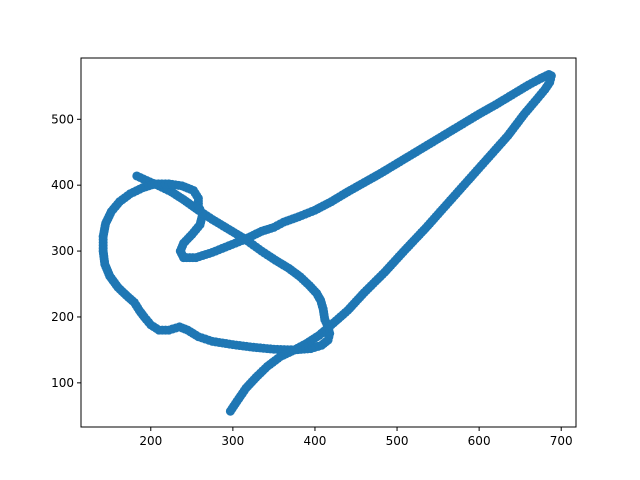  I want to click on x-tick-label: 200, so click(150, 441).